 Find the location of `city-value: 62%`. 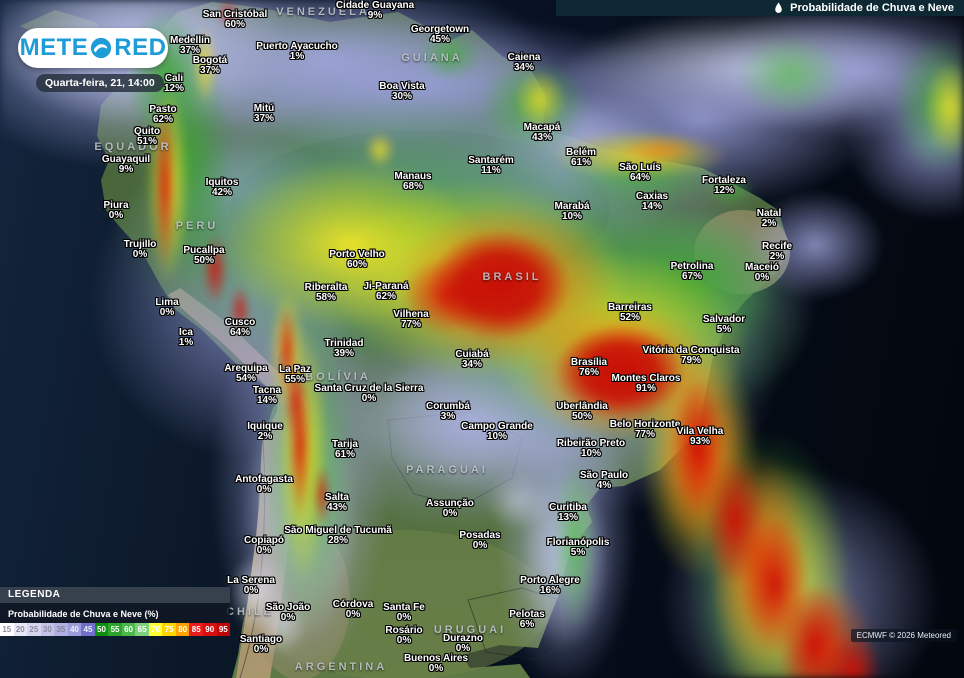

city-value: 62% is located at coordinates (163, 119).